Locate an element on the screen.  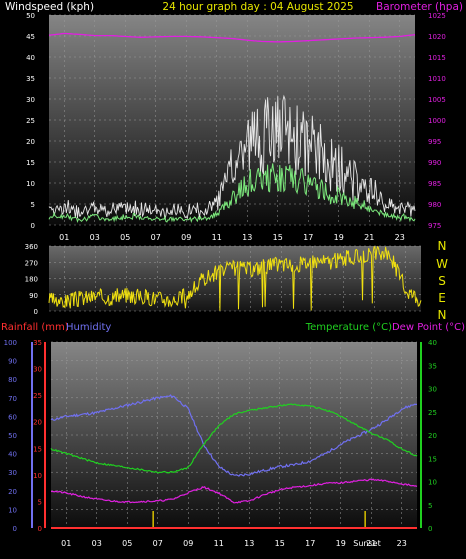
direction-plot is located at coordinates (235, 278).